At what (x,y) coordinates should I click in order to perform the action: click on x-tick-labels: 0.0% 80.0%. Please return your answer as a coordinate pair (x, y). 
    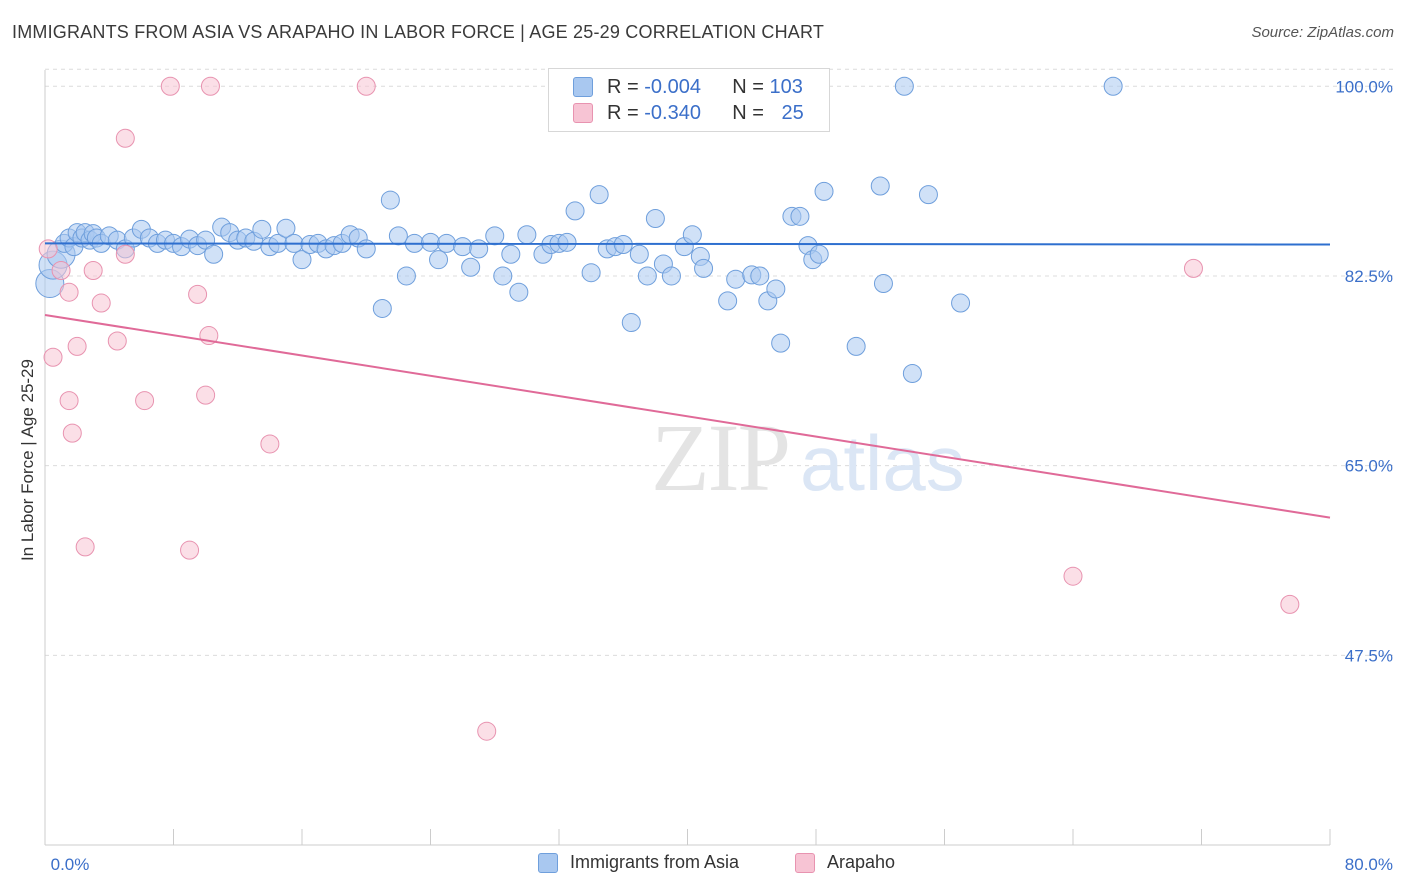
    Looking at the image, I should click on (722, 864).